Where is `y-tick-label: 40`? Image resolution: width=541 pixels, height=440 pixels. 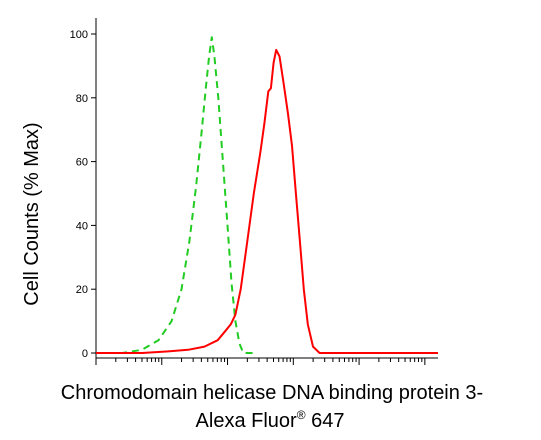
y-tick-label: 40 is located at coordinates (82, 226).